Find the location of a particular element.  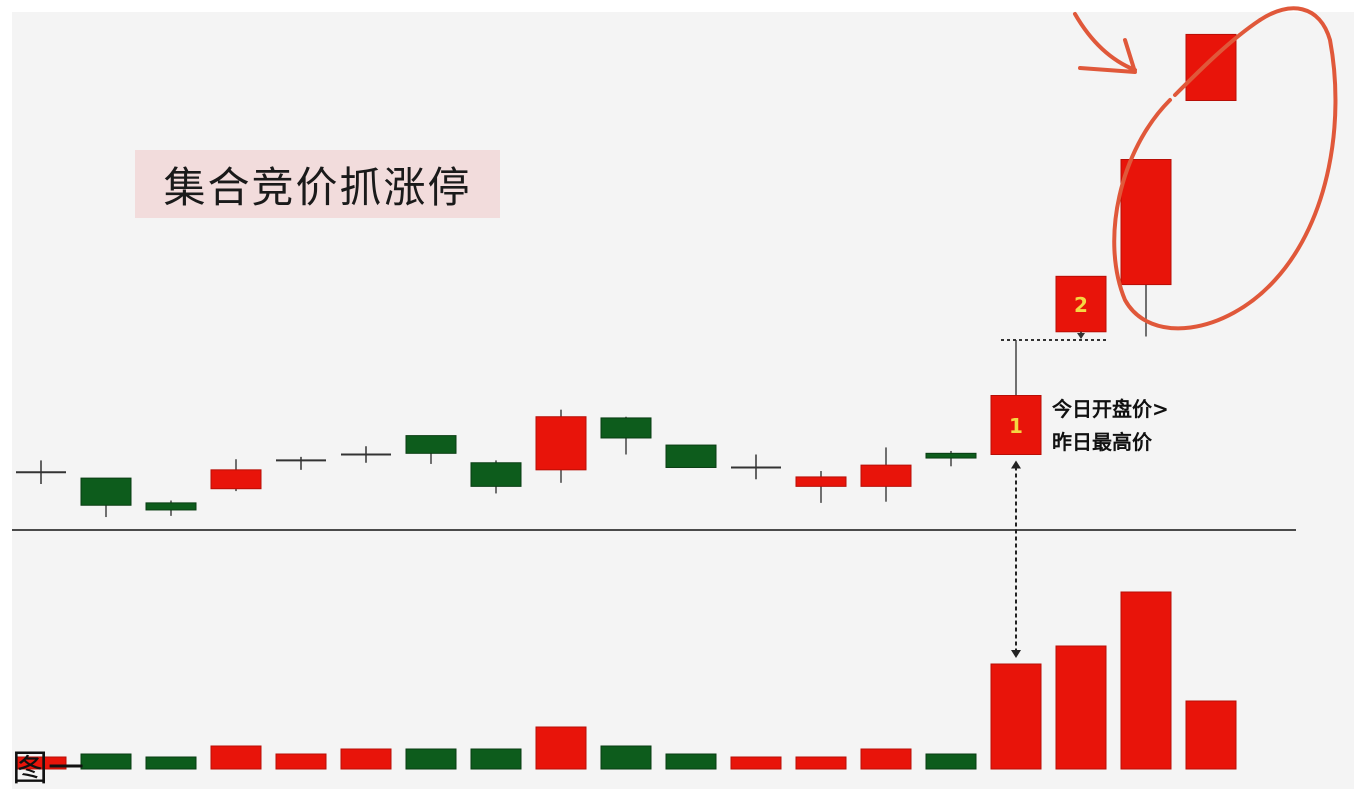

chart-title: 集合竞价抓涨停 is located at coordinates (317, 187).